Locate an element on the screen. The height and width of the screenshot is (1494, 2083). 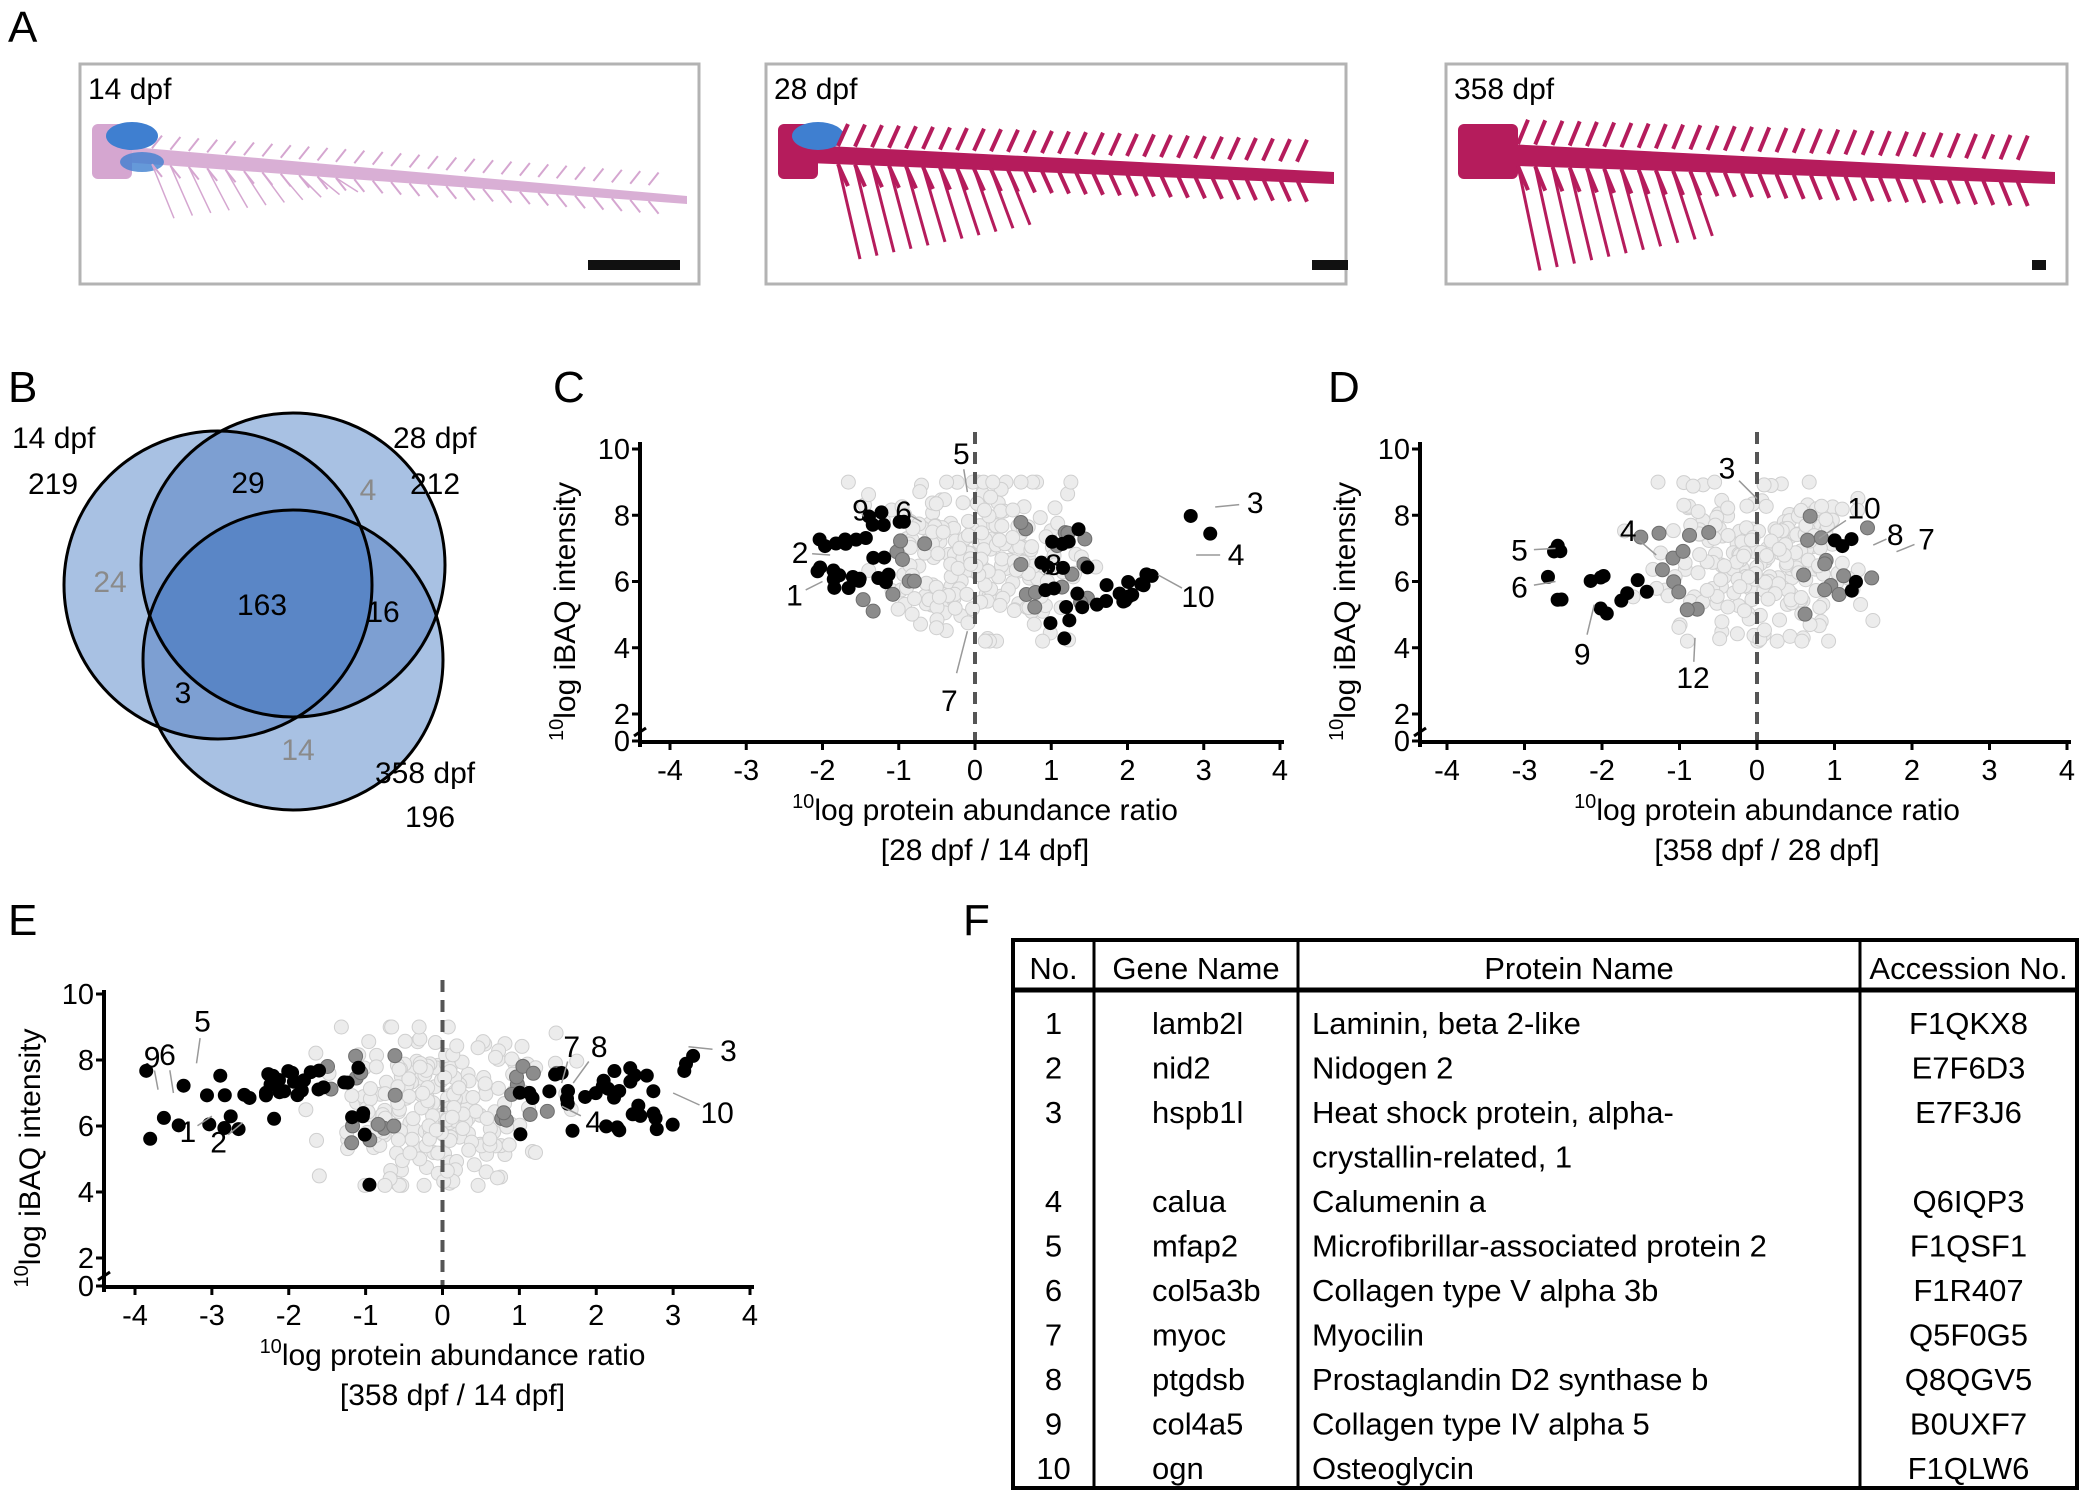
x-tick-label: 2 is located at coordinates (596, 1316).